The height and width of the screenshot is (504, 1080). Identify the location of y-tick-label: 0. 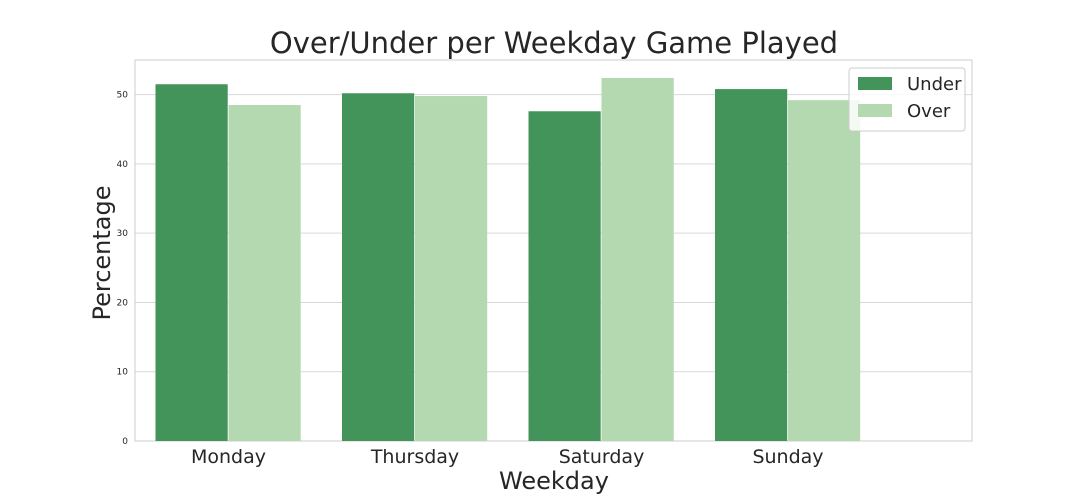
(125, 442).